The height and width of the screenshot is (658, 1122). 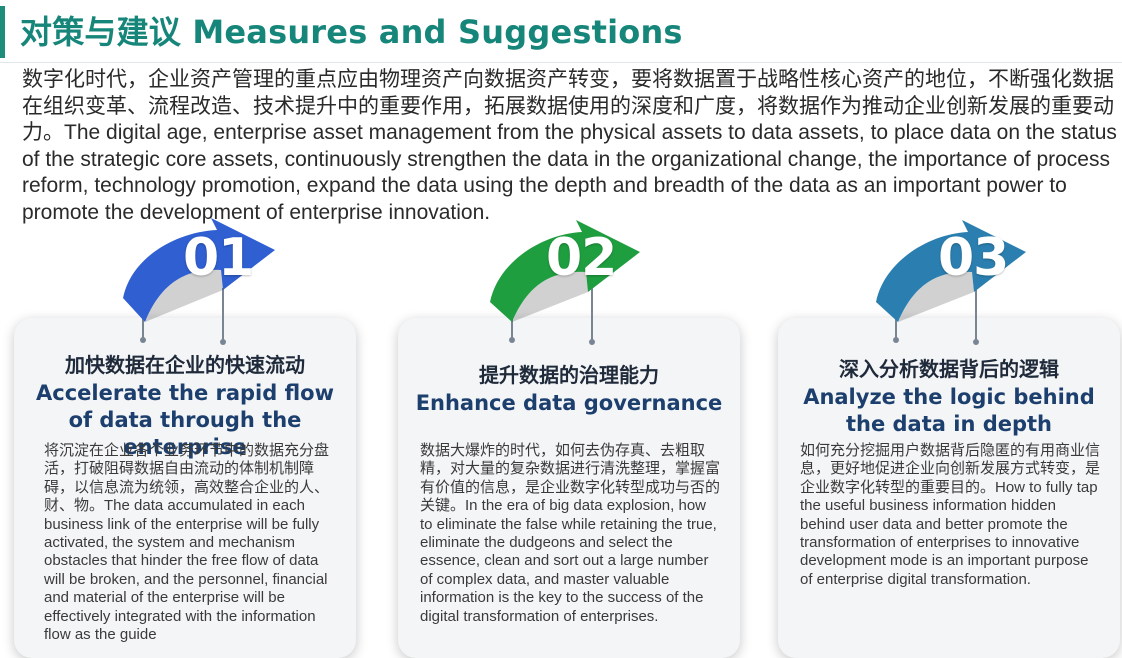 What do you see at coordinates (351, 32) in the screenshot?
I see `page-title: 对策与建议 Measures and Suggestions` at bounding box center [351, 32].